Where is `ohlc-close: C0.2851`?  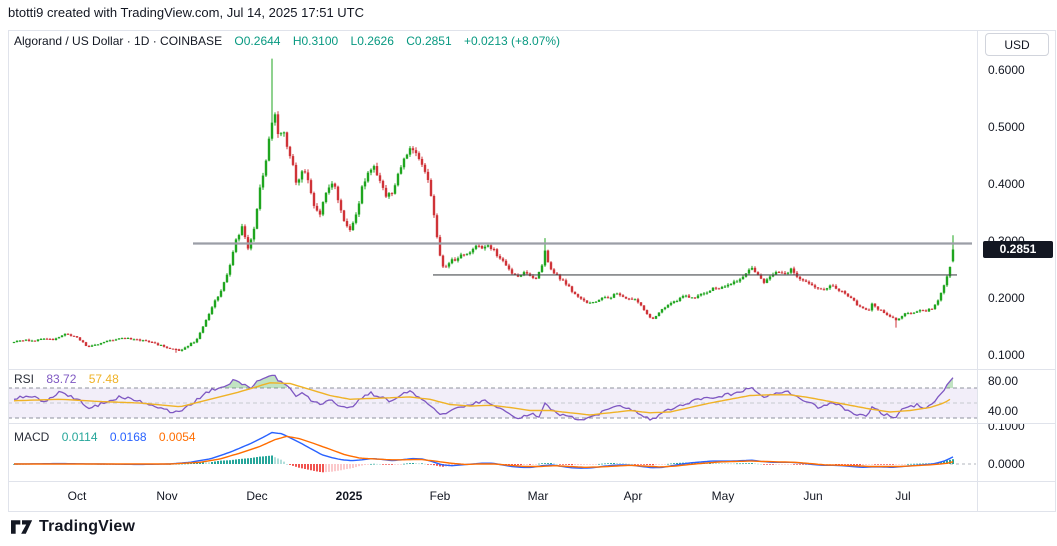
ohlc-close: C0.2851 is located at coordinates (429, 41).